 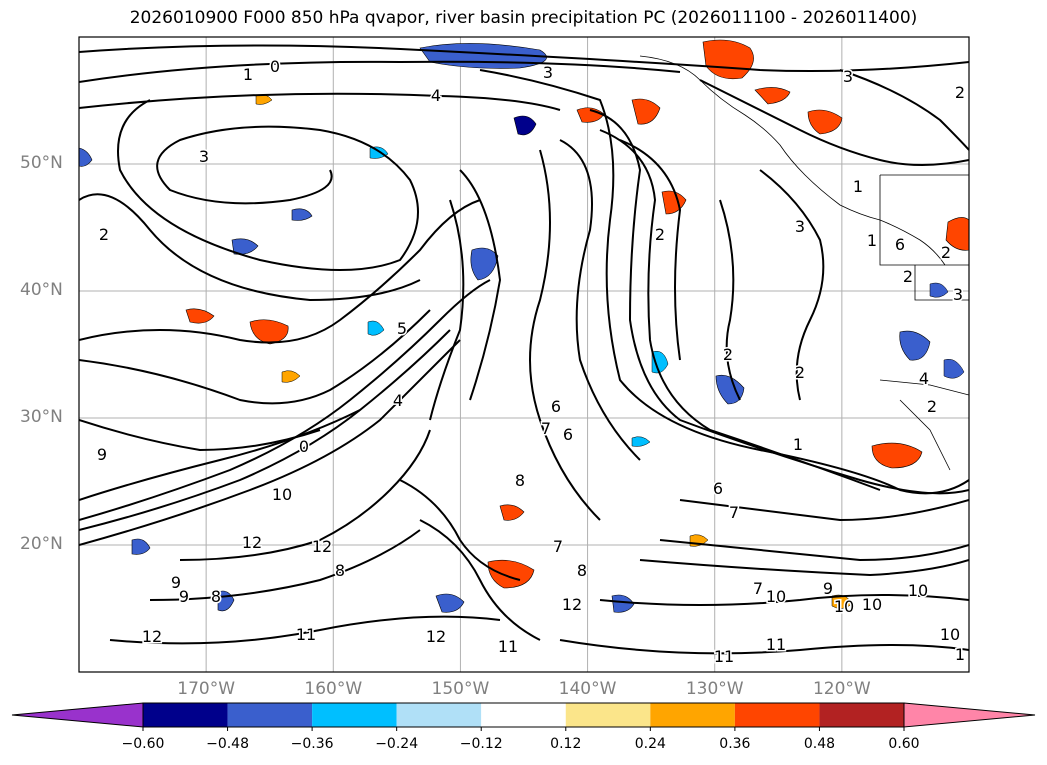 What do you see at coordinates (523, 716) in the screenshot?
I see `colorbar` at bounding box center [523, 716].